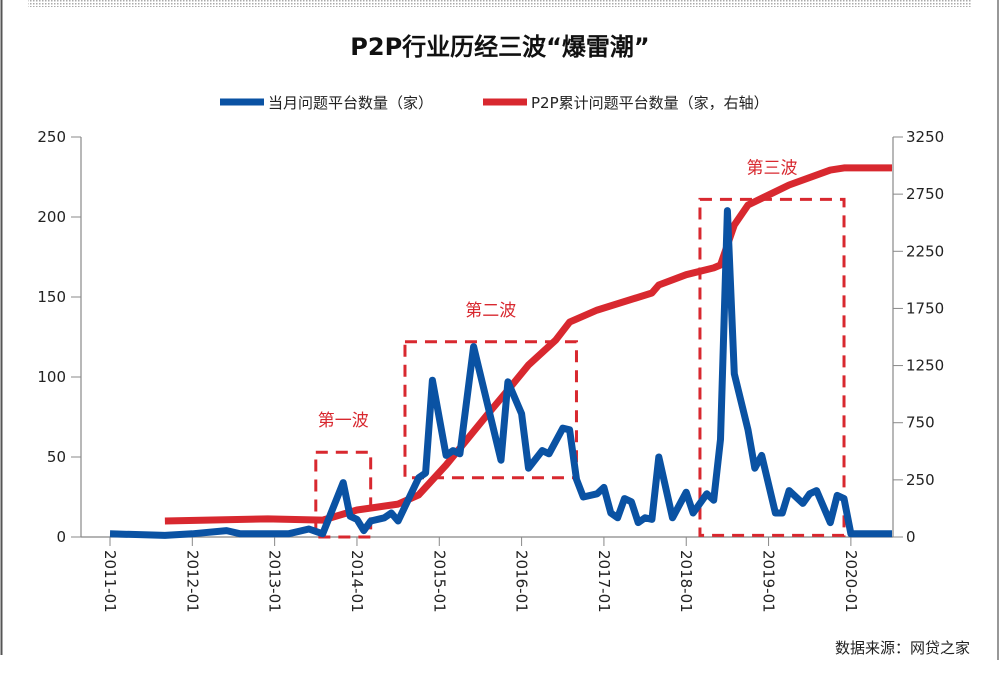 This screenshot has width=1000, height=677. I want to click on left-tick-label: 150, so click(51, 297).